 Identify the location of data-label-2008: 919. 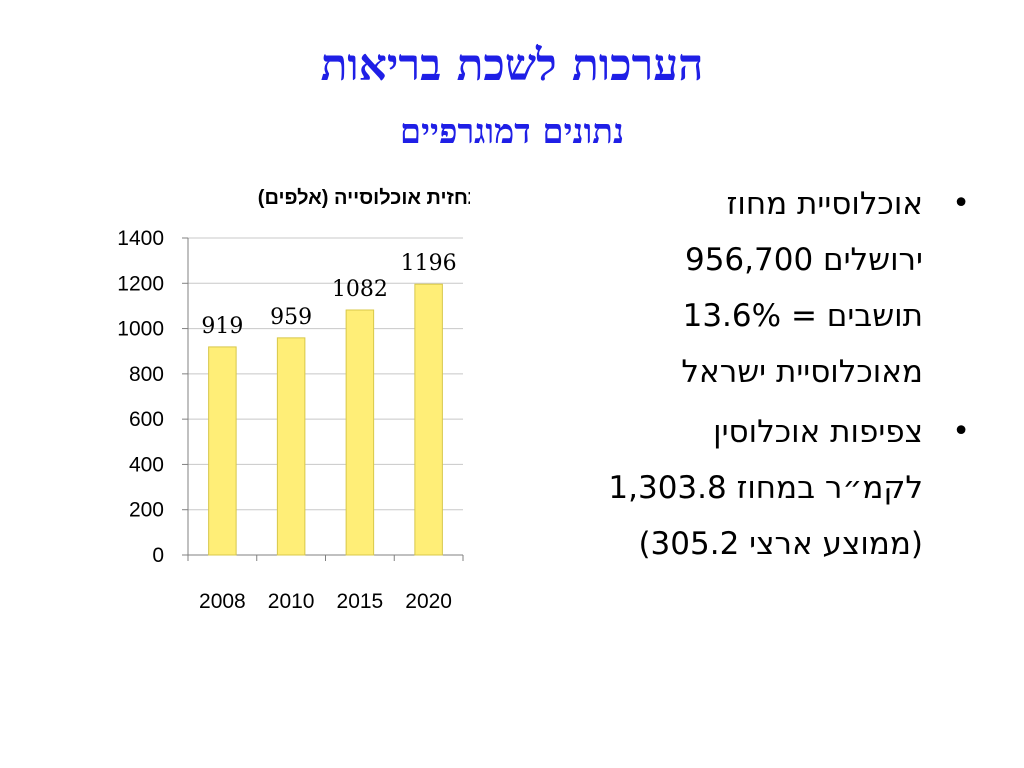
(222, 326).